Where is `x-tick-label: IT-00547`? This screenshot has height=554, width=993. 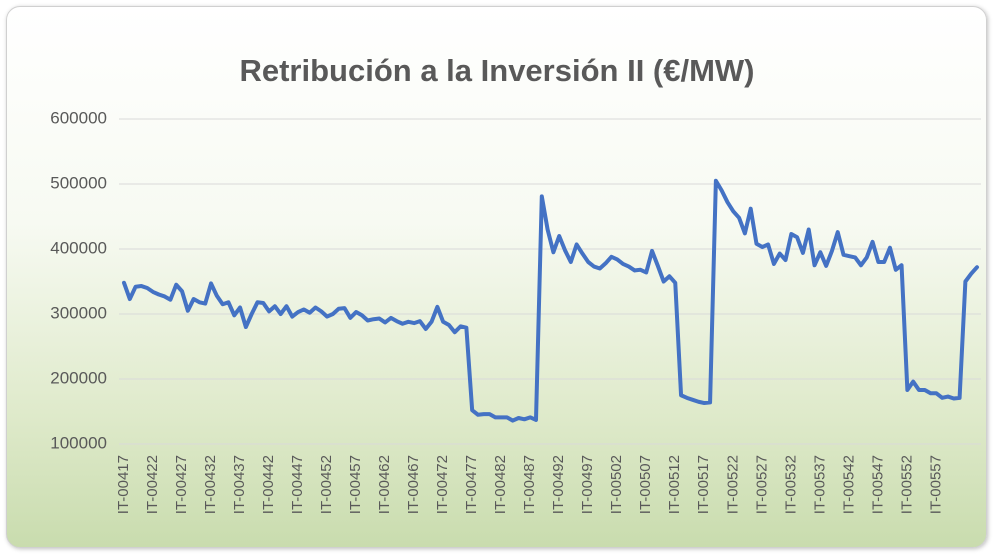
x-tick-label: IT-00547 is located at coordinates (877, 484).